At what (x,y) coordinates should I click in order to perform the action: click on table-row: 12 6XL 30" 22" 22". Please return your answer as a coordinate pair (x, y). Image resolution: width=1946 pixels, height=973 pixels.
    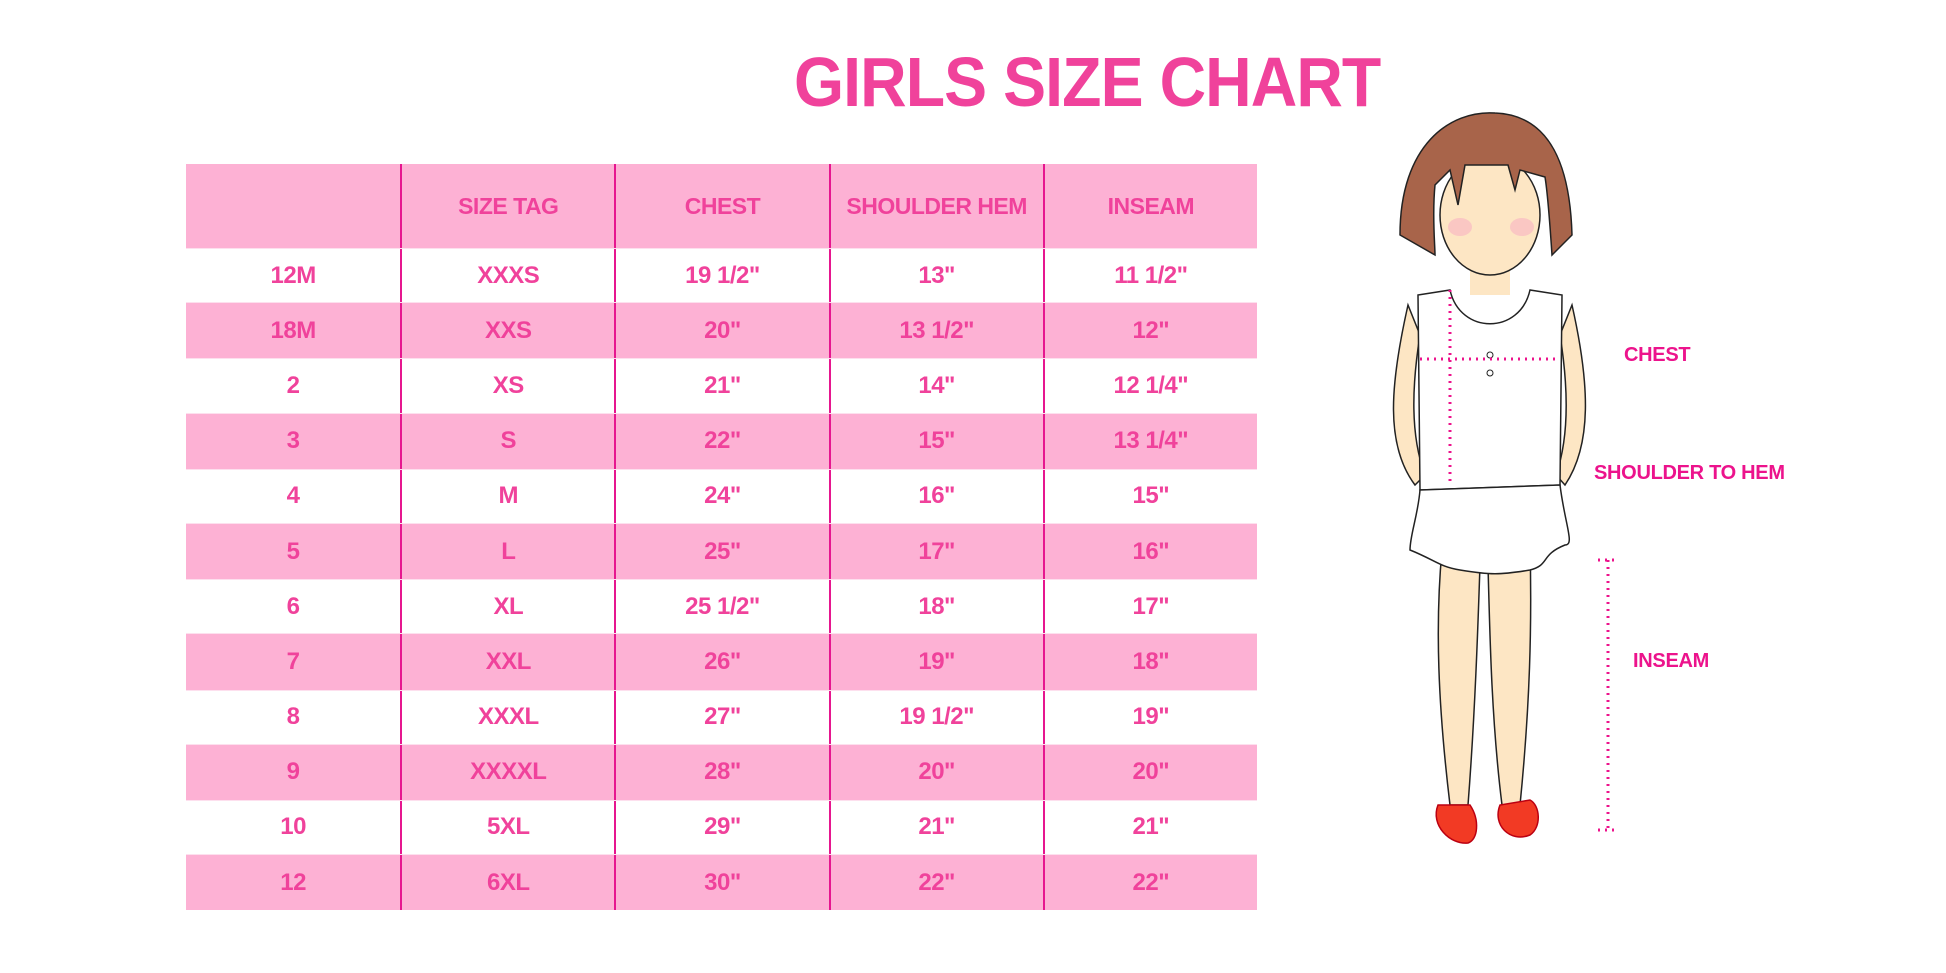
    Looking at the image, I should click on (721, 883).